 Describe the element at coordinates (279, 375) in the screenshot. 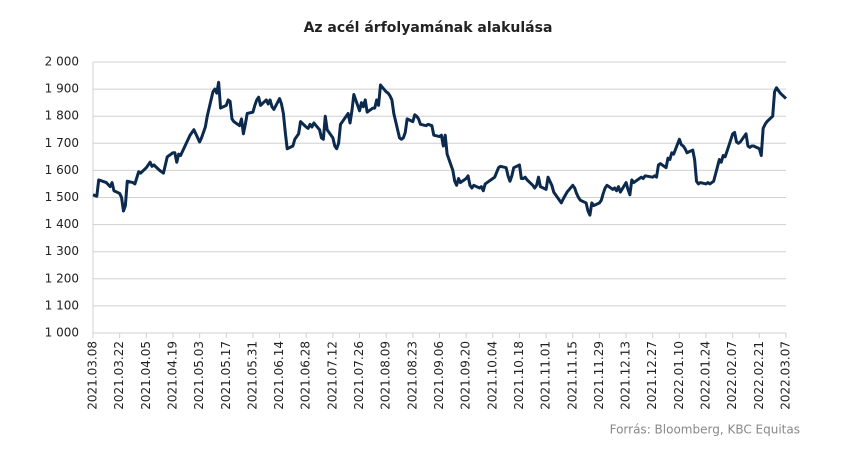

I see `x-tick-label: 2021.06.14` at that location.